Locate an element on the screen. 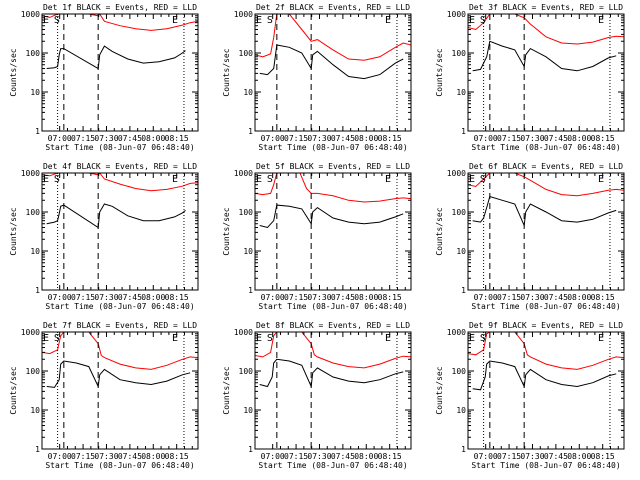 This screenshot has width=640, height=480. panel-title: Det 8f BLACK = Events, RED = LLD is located at coordinates (333, 325).